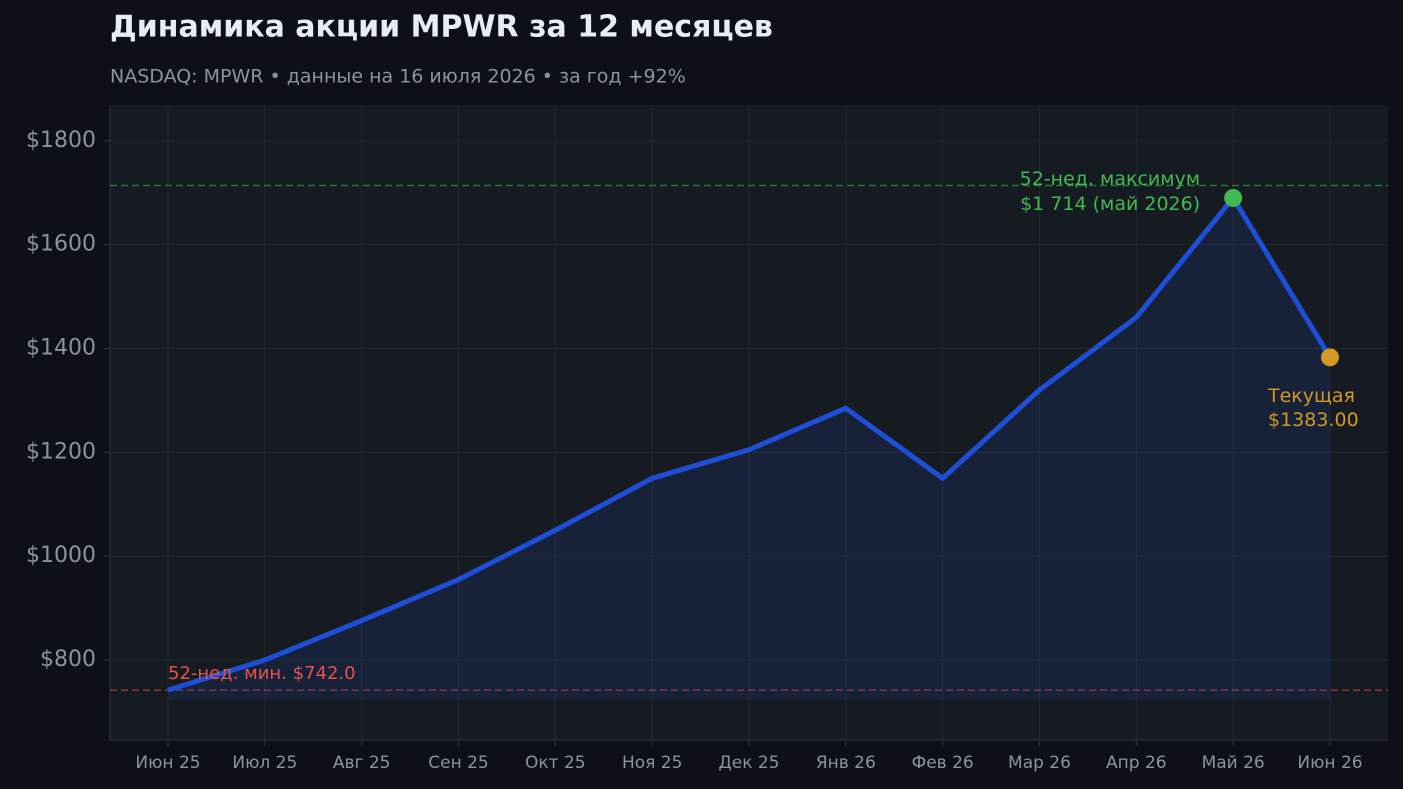 The image size is (1403, 789). I want to click on x-tick-label: Май 26, so click(1233, 763).